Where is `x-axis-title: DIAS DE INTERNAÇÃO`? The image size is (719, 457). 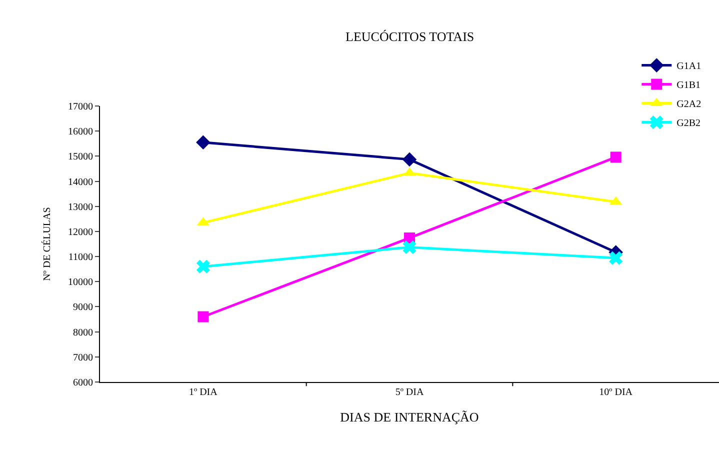 x-axis-title: DIAS DE INTERNAÇÃO is located at coordinates (409, 417).